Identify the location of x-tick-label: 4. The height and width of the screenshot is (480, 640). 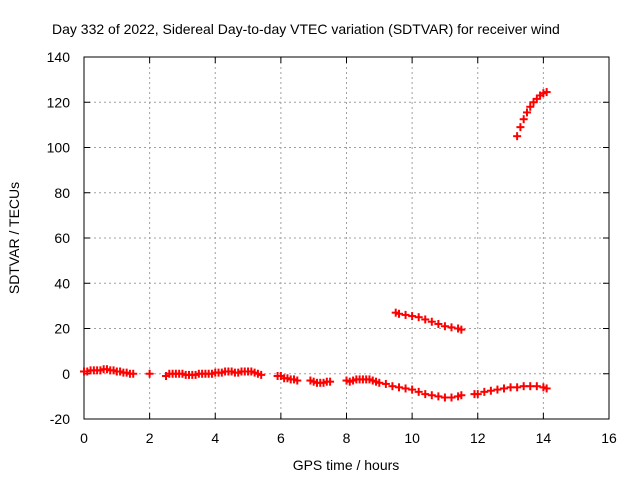
(215, 438).